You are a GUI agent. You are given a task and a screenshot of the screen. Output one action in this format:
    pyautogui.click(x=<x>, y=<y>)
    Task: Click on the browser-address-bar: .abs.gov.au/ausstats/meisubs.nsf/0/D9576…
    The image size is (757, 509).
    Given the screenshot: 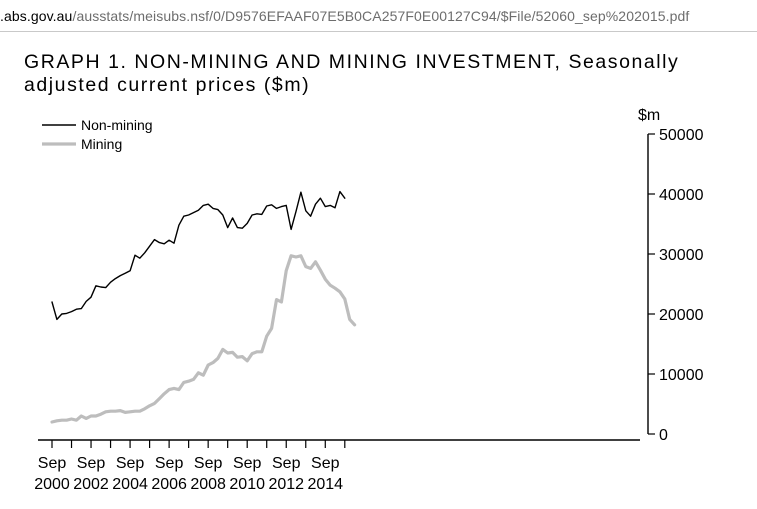 What is the action you would take?
    pyautogui.click(x=378, y=16)
    